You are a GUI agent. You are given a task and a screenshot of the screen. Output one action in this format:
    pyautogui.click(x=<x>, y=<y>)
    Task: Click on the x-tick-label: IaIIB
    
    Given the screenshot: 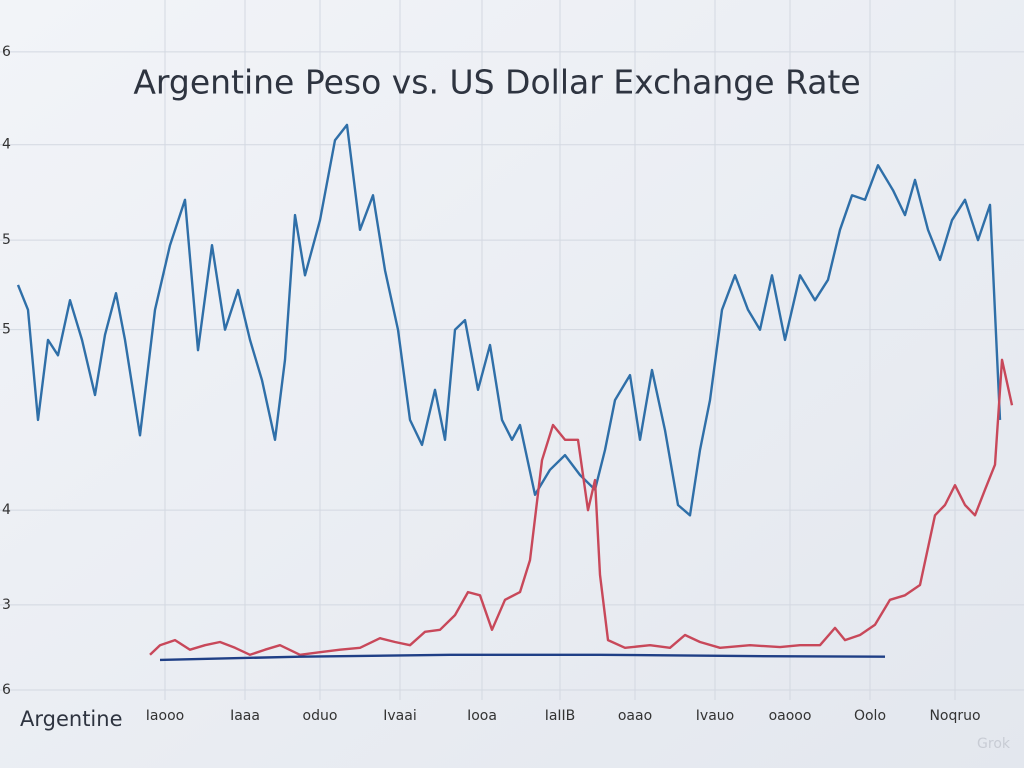 What is the action you would take?
    pyautogui.click(x=560, y=716)
    